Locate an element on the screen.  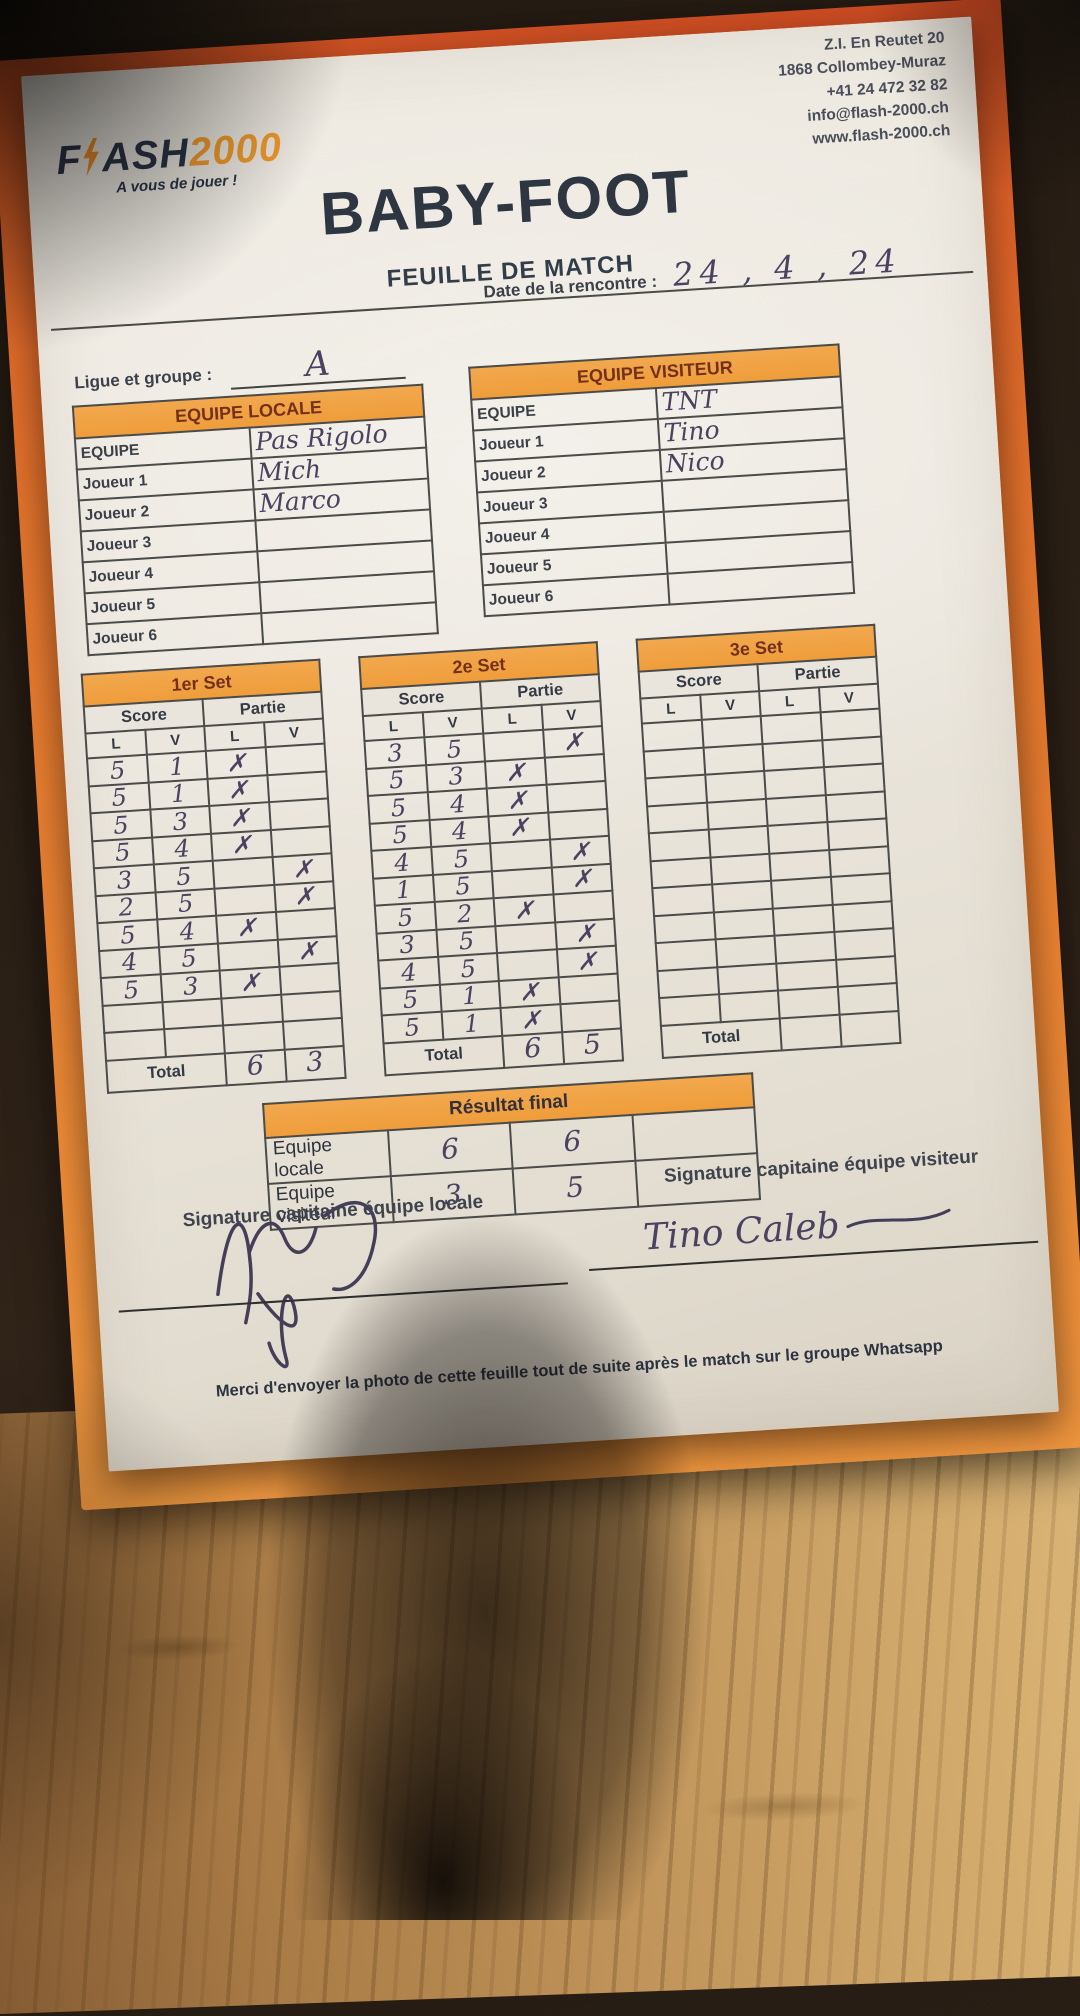
total-l-cell: 6 is located at coordinates (533, 1049).